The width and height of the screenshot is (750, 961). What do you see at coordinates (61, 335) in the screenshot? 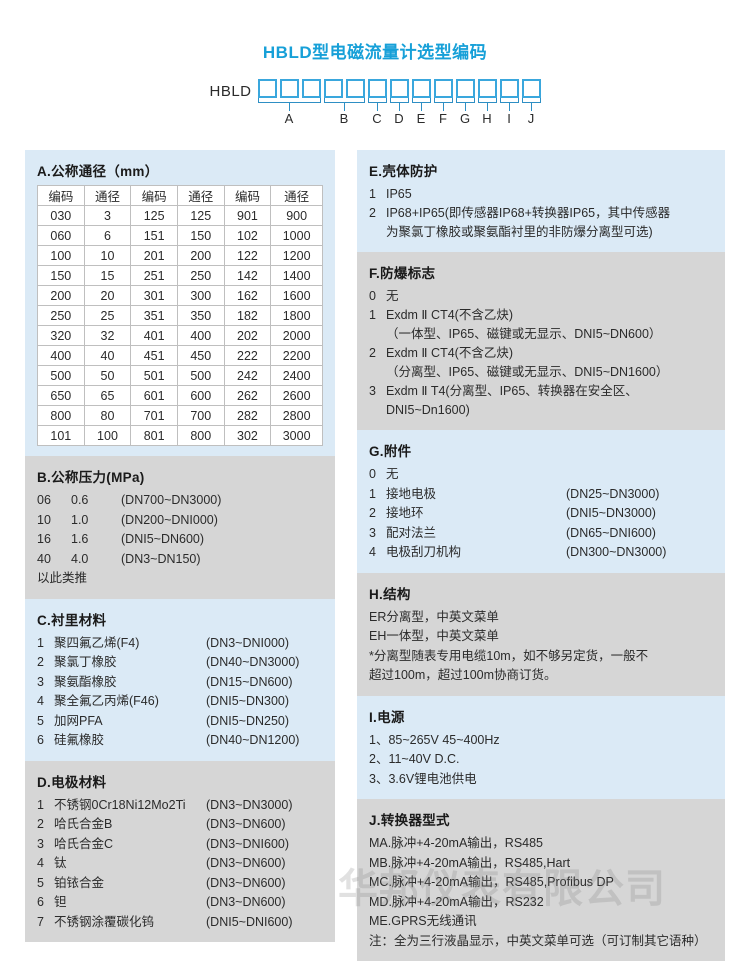
I see `table-cell: 320` at bounding box center [61, 335].